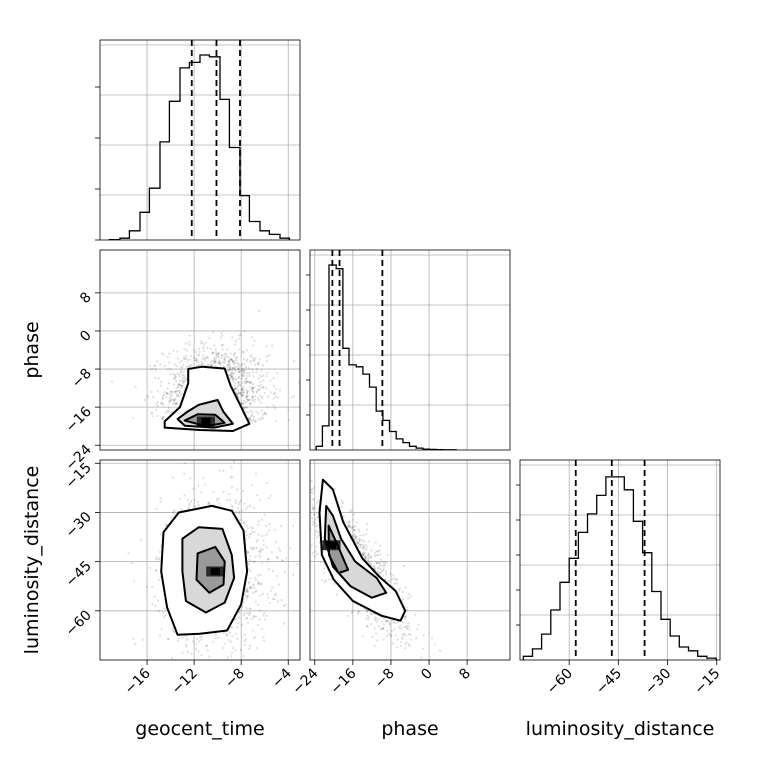  Describe the element at coordinates (373, 569) in the screenshot. I see `joint-content` at that location.